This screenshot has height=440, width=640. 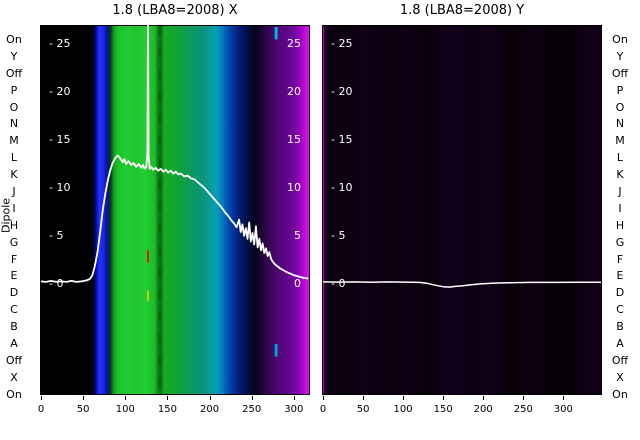 I want to click on dipole-axis-right: On Y Off P O N M L K J I H G F E D C B A Off X On, so click(x=620, y=213).